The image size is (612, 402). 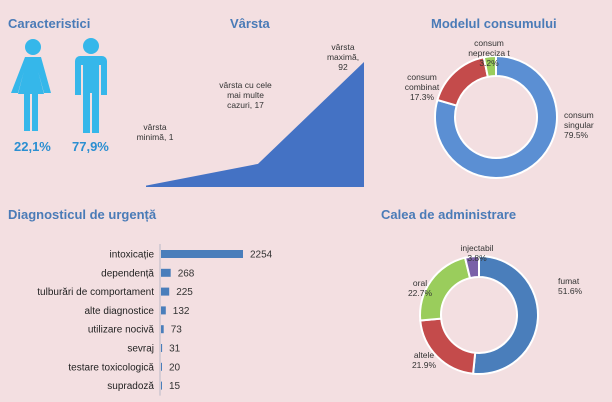 I want to click on age-min-label: vârsta minimă, 1, so click(x=155, y=132).